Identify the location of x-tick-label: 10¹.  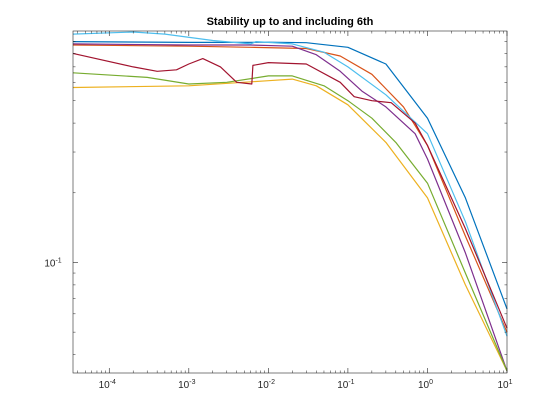
(504, 385).